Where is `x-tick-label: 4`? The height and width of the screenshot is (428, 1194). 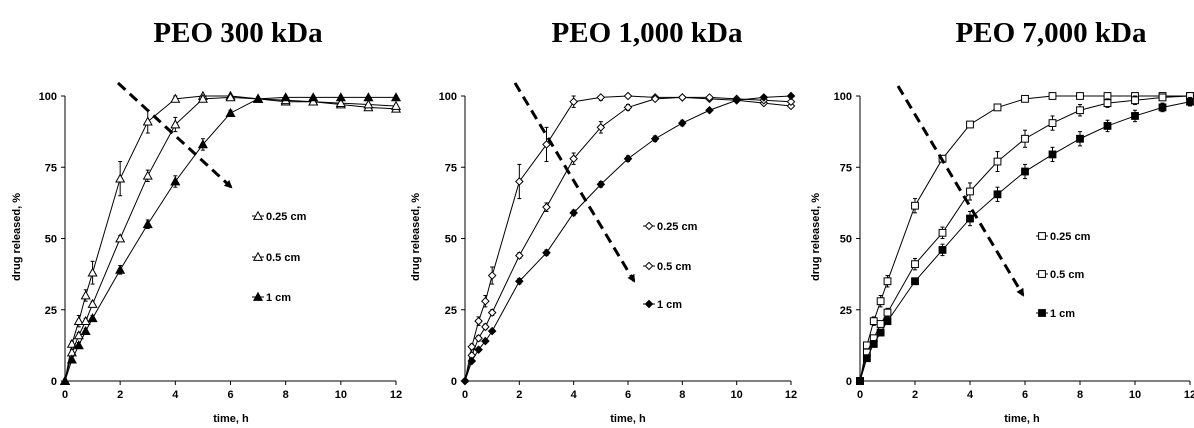
x-tick-label: 4 is located at coordinates (175, 395).